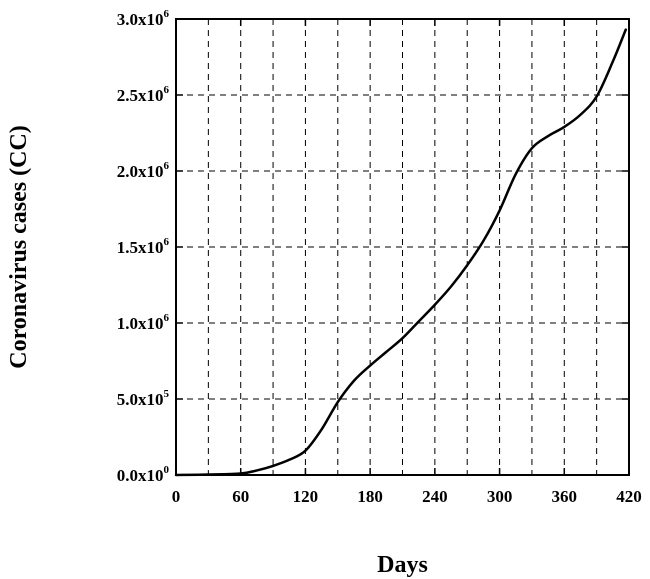  Describe the element at coordinates (143, 18) in the screenshot. I see `y-tick-label: 3.0x10⁶` at that location.